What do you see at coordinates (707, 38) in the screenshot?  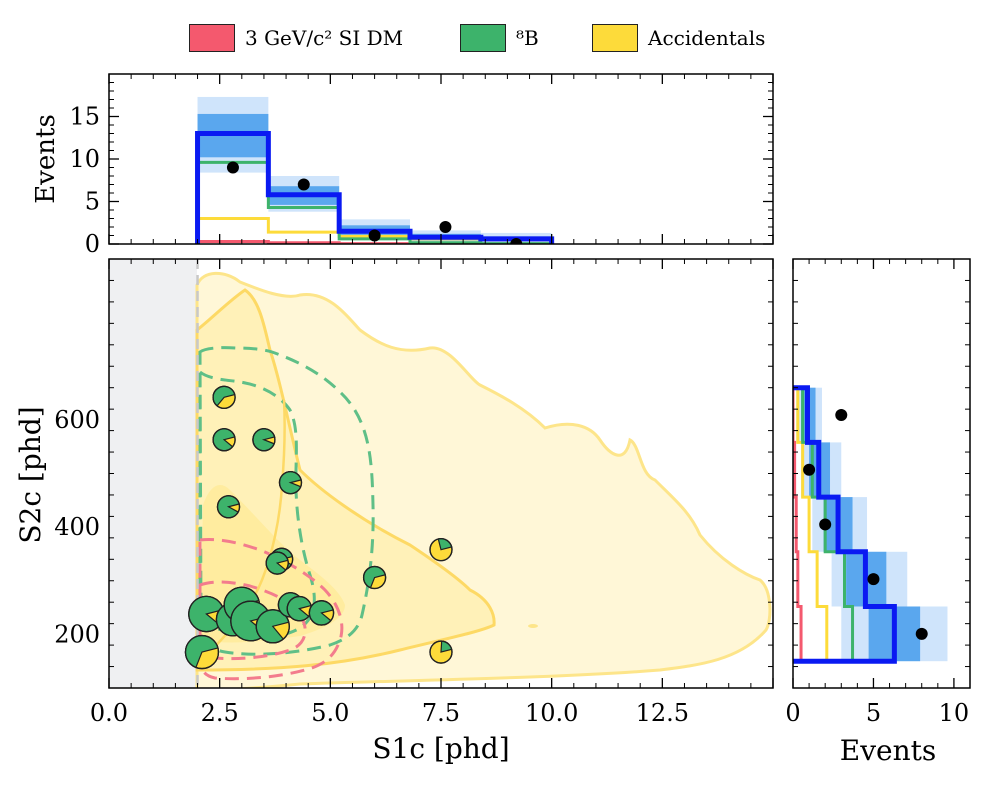 I see `legend-label-acc: Accidentals` at bounding box center [707, 38].